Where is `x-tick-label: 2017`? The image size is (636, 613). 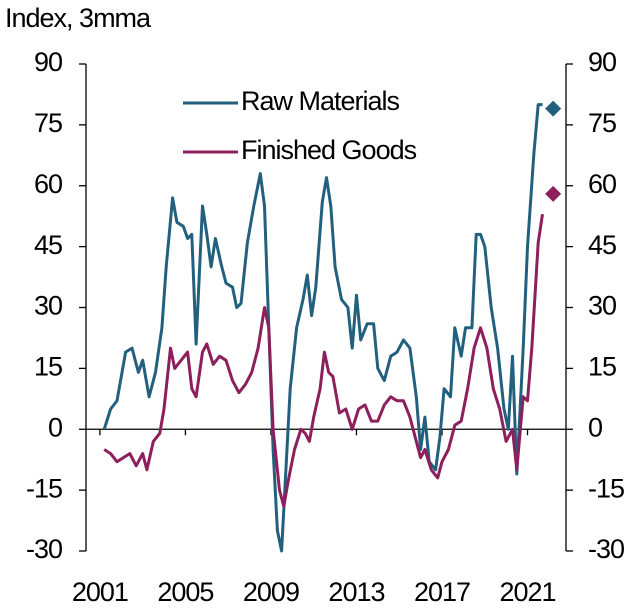
x-tick-label: 2017 is located at coordinates (442, 592).